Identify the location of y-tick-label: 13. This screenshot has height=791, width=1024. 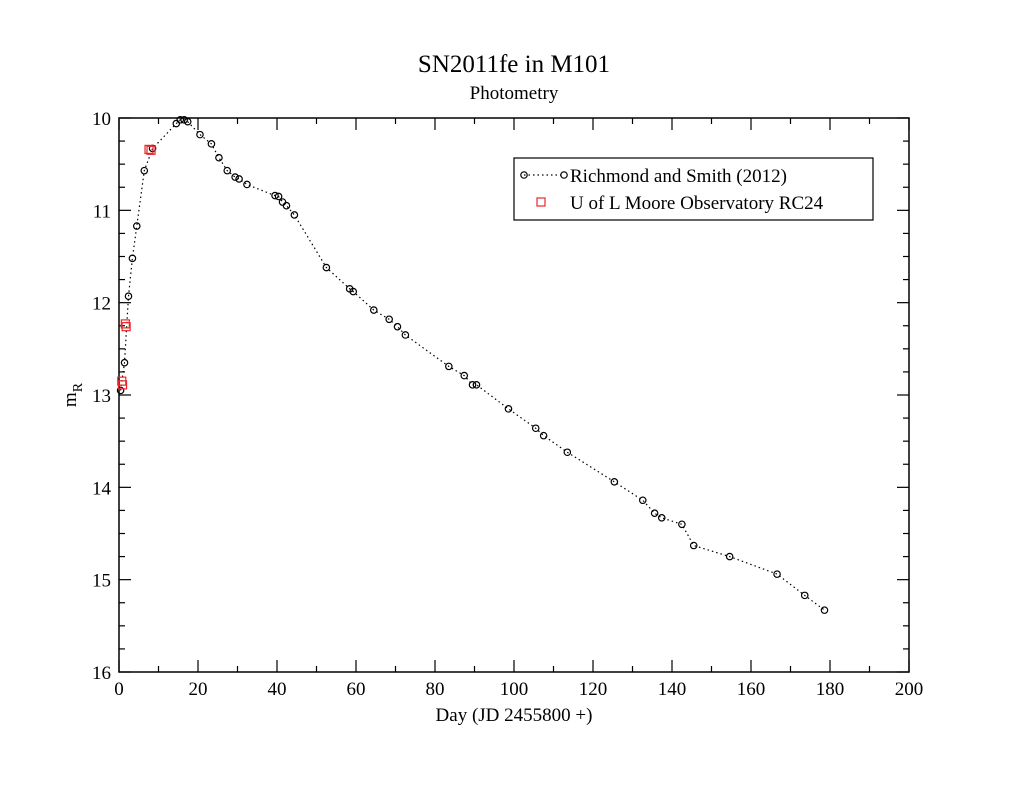
(101, 396).